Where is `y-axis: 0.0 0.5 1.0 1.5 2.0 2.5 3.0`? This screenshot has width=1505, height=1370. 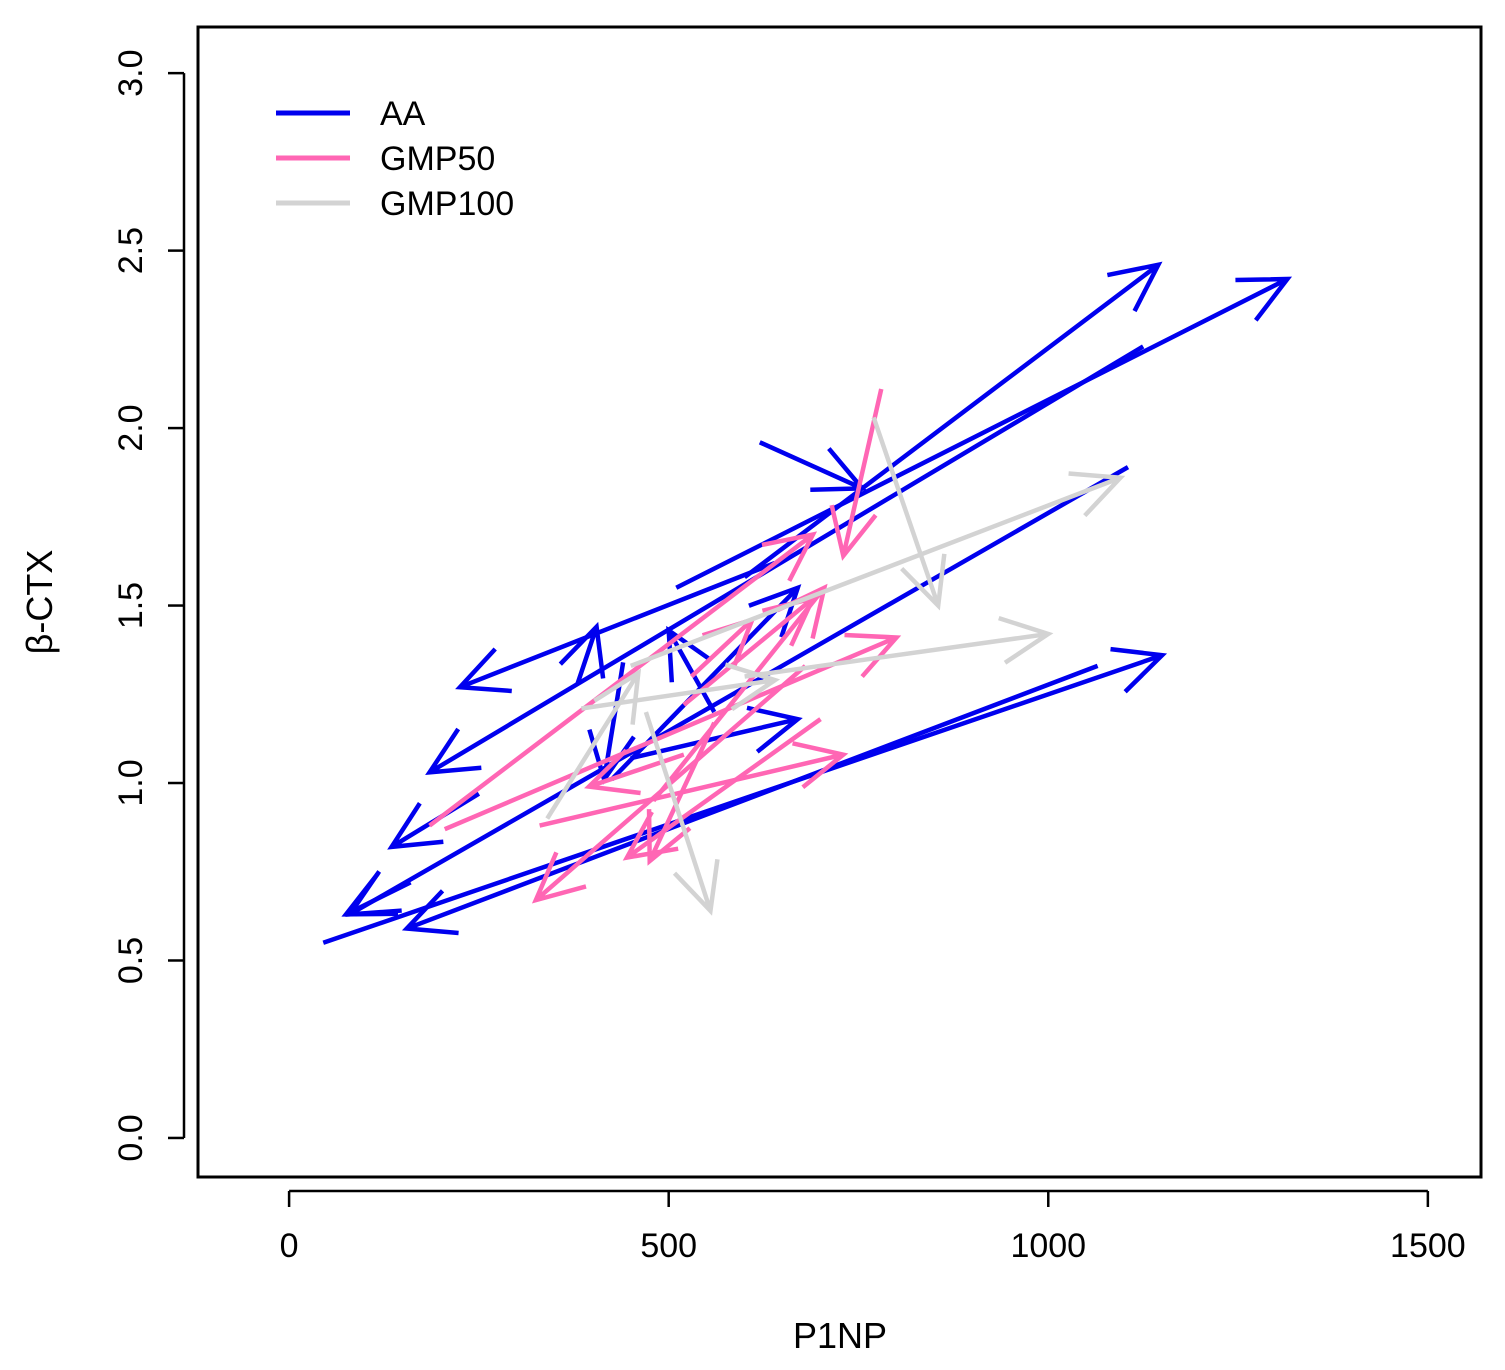 y-axis: 0.0 0.5 1.0 1.5 2.0 2.5 3.0 is located at coordinates (149, 606).